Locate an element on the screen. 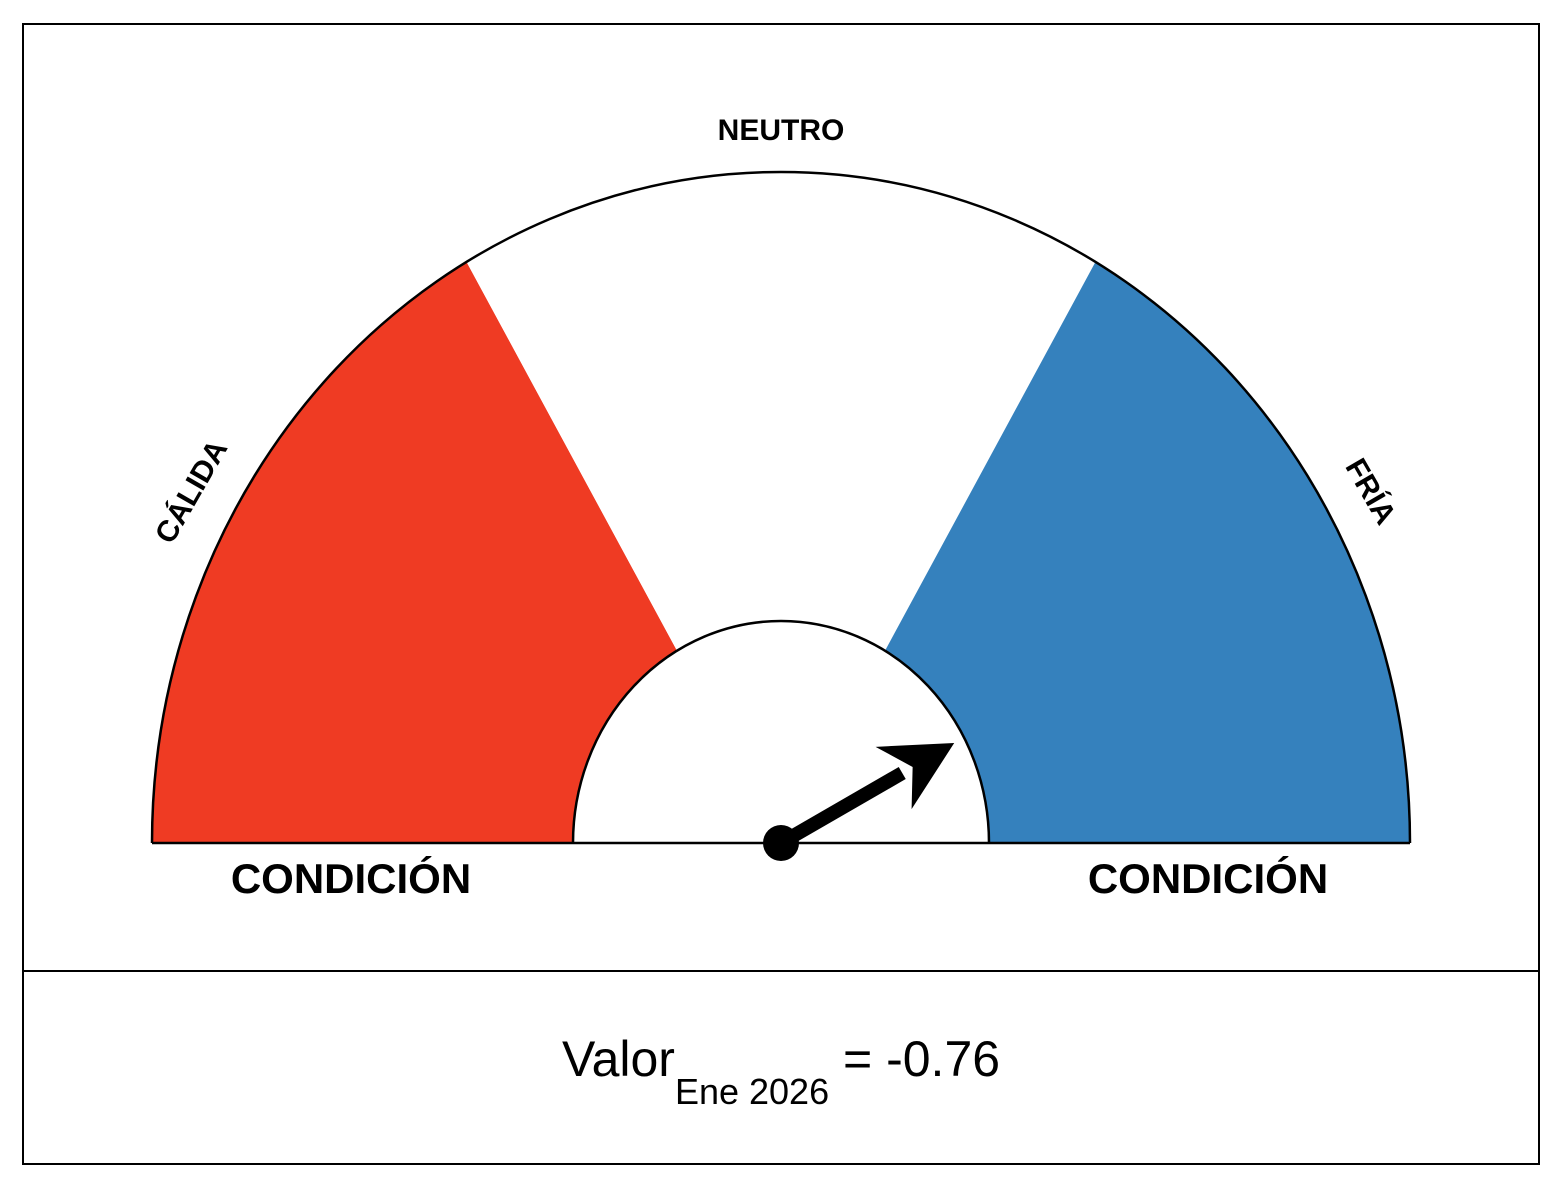 Image resolution: width=1562 pixels, height=1188 pixels. value-prefix: Valor is located at coordinates (618, 1059).